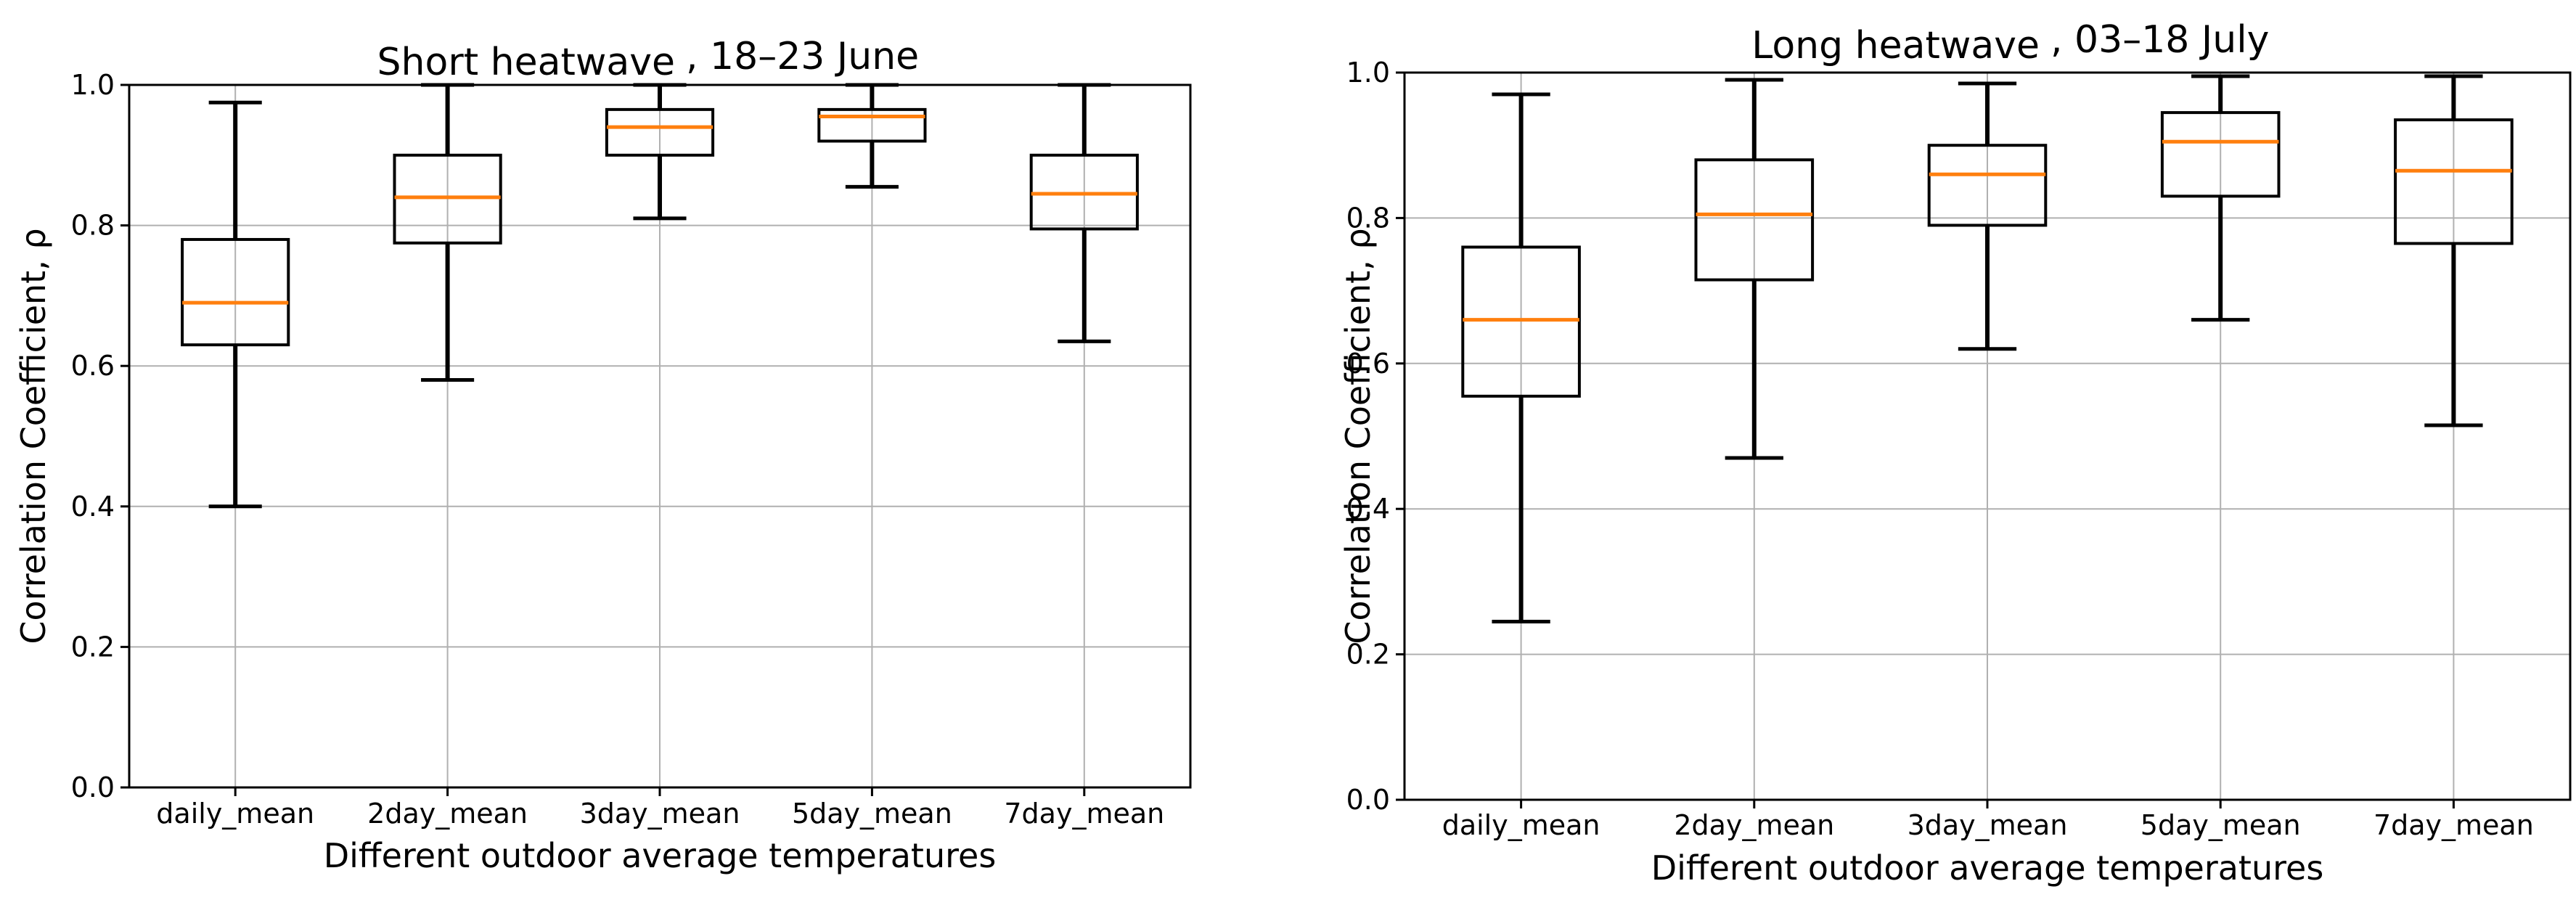 This screenshot has width=2576, height=905. Describe the element at coordinates (526, 62) in the screenshot. I see `chart-title: Short heatwave` at that location.